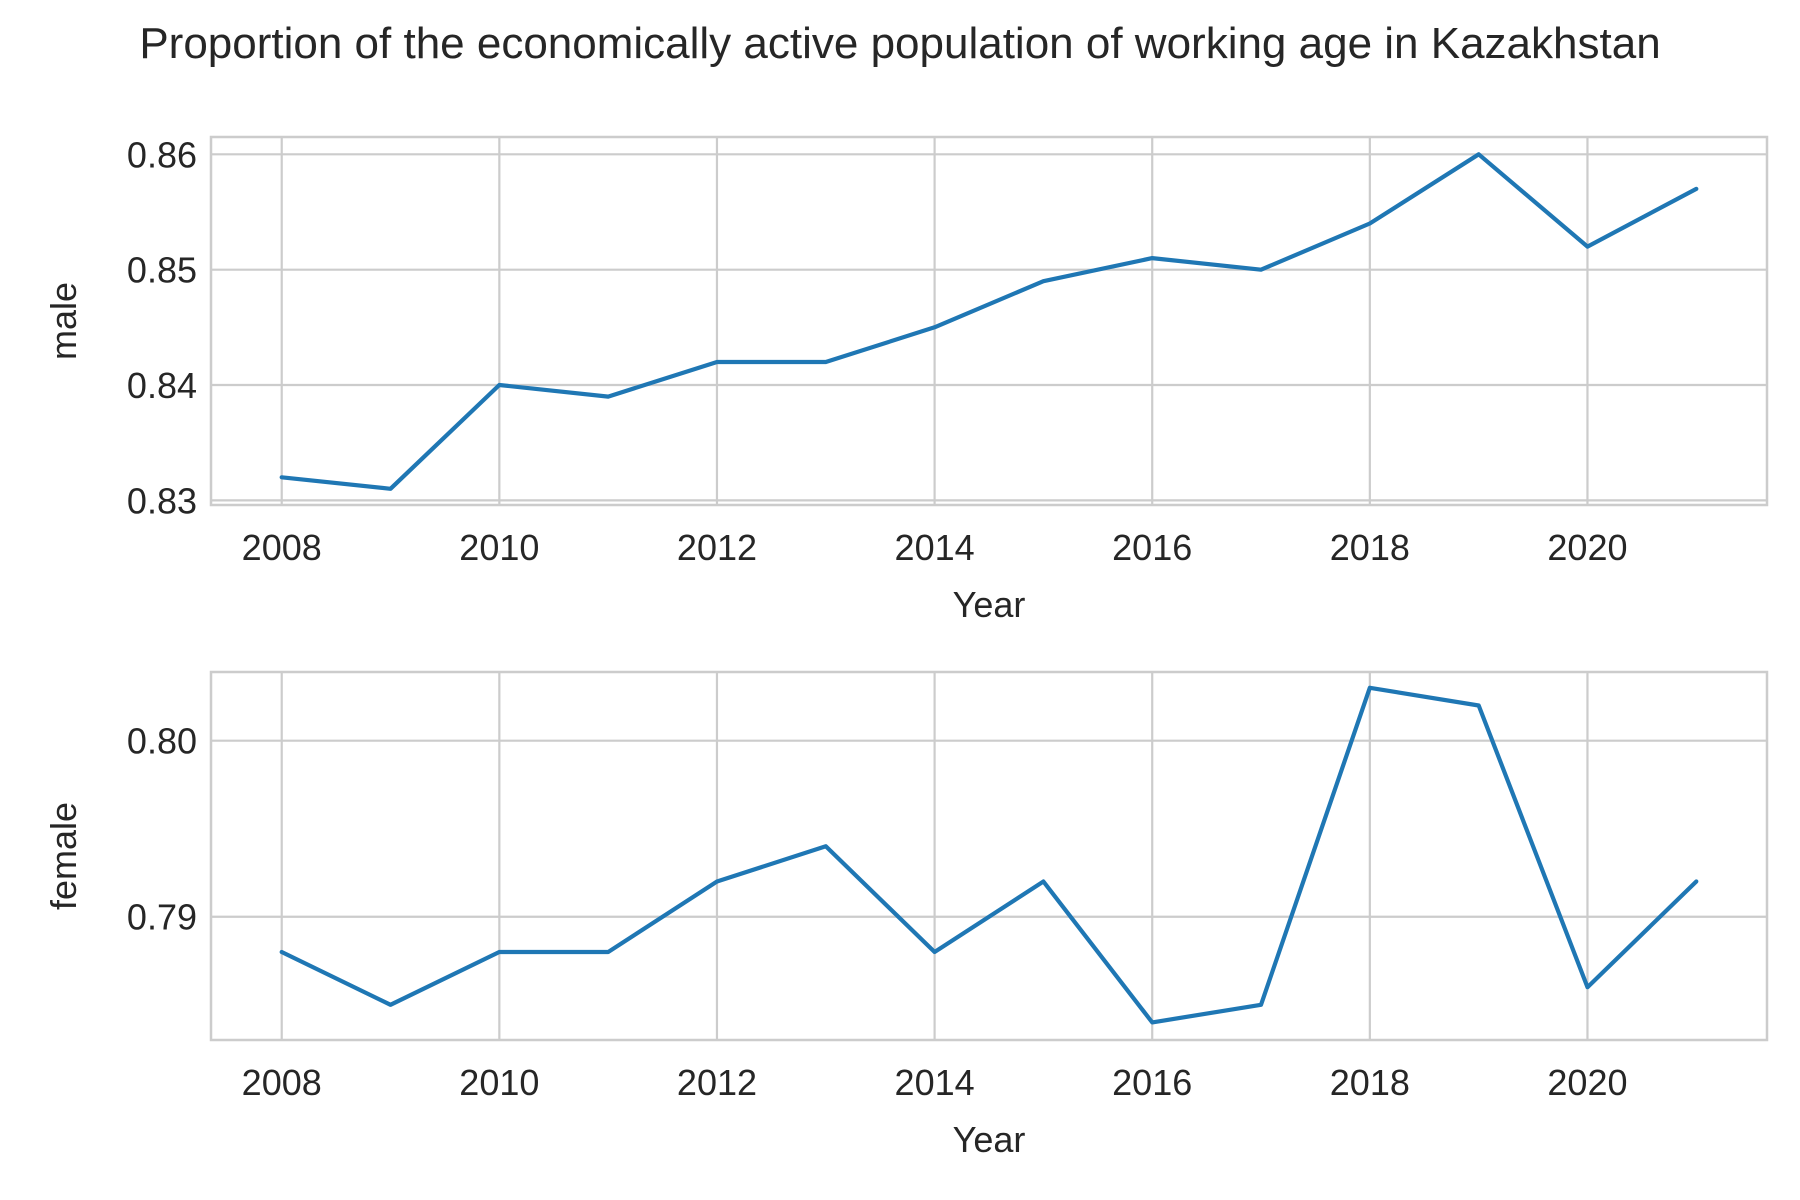 Image resolution: width=1800 pixels, height=1200 pixels. What do you see at coordinates (162, 917) in the screenshot?
I see `y-tick-label: 0.79` at bounding box center [162, 917].